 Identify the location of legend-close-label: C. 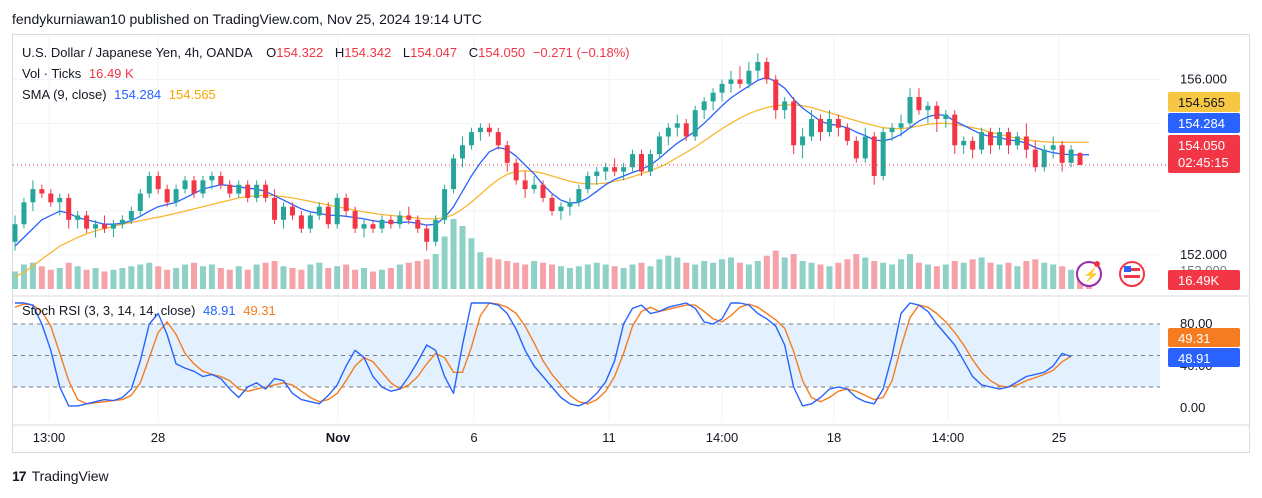
(473, 52).